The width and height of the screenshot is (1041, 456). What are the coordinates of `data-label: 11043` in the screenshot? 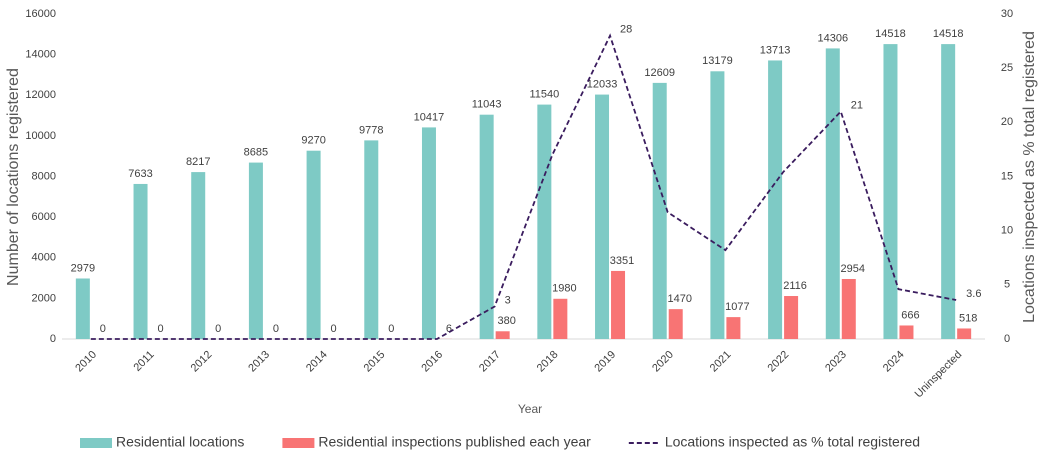 It's located at (487, 105).